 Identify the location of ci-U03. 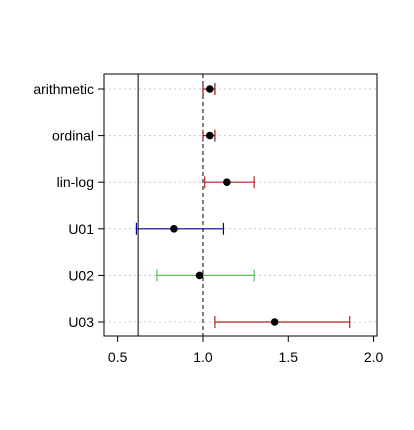
(282, 322).